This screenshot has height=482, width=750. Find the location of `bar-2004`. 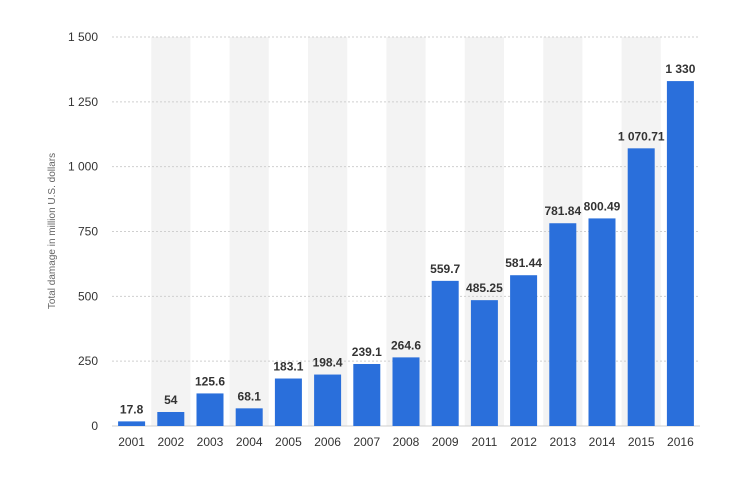

bar-2004 is located at coordinates (249, 417).